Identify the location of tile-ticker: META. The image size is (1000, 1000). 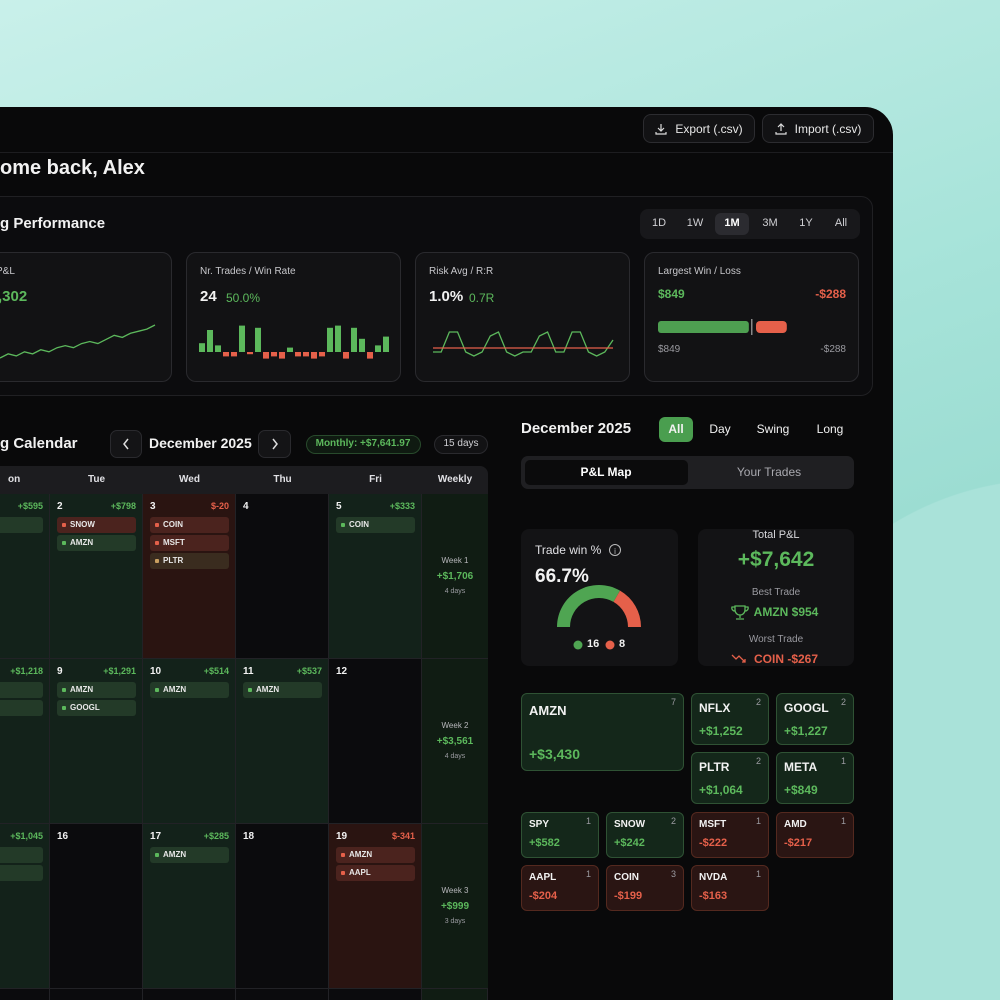
(801, 766).